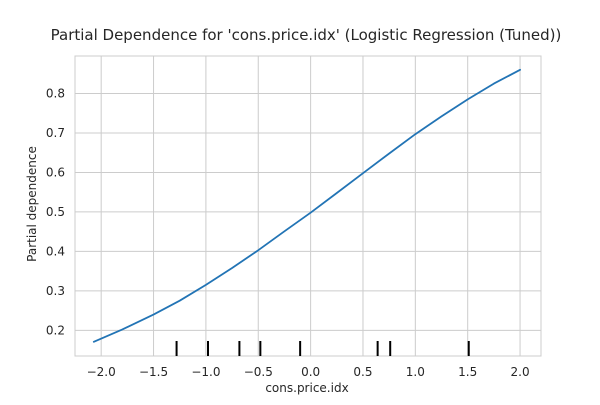 The height and width of the screenshot is (405, 600). I want to click on y-tick-label: 0.3, so click(55, 291).